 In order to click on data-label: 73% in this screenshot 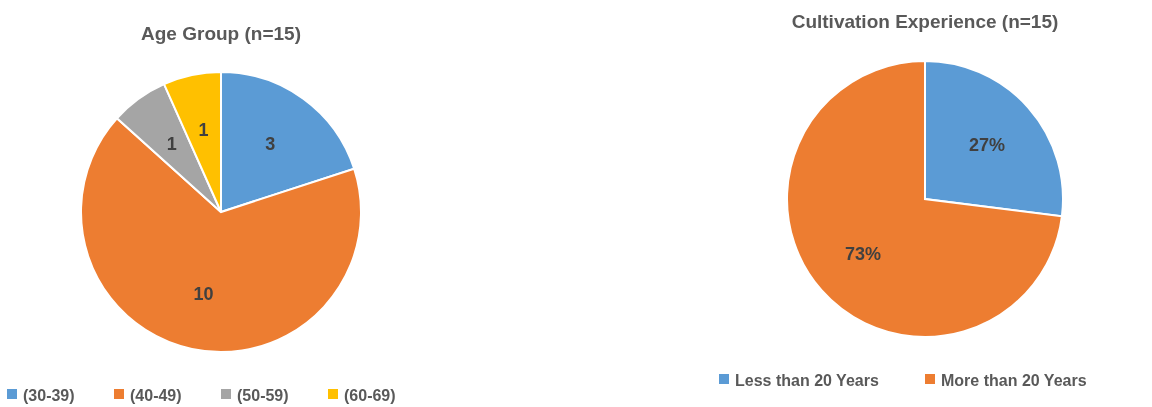, I will do `click(862, 254)`.